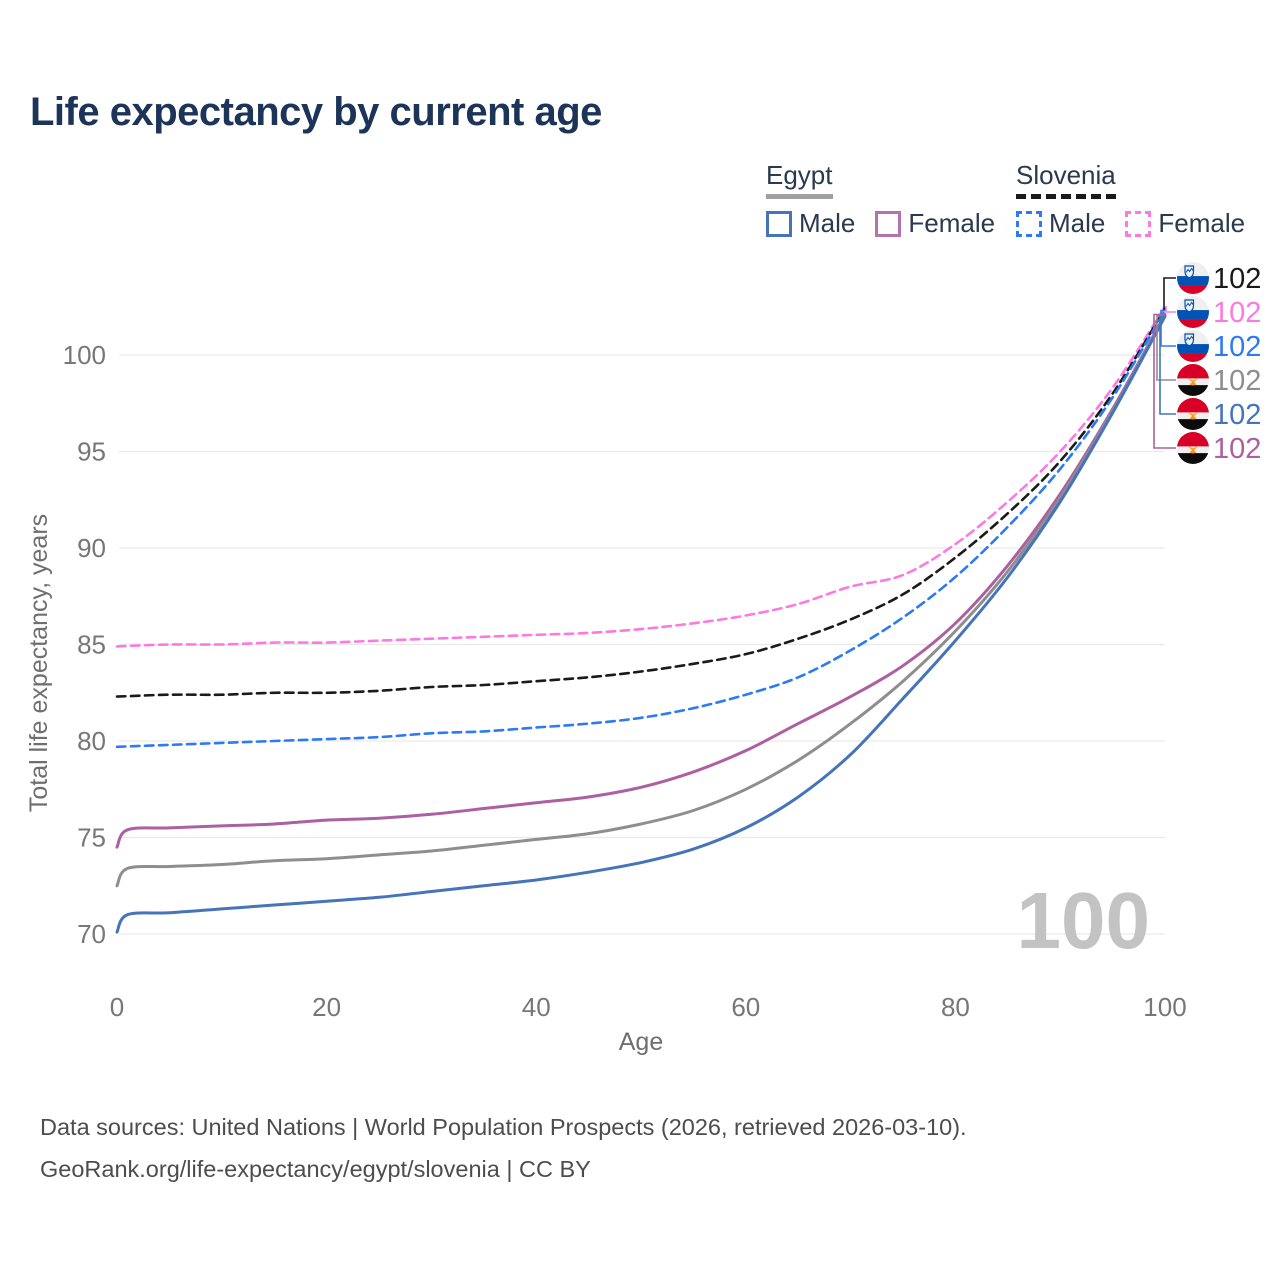 This screenshot has height=1280, width=1280. Describe the element at coordinates (955, 1007) in the screenshot. I see `x-tick-label-80: 80` at that location.